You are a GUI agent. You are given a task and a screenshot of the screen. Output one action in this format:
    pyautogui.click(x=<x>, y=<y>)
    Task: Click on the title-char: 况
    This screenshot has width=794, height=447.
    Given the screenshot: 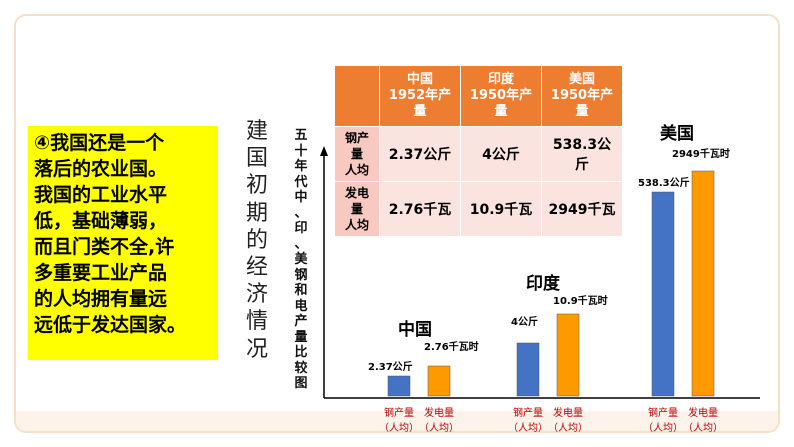 What is the action you would take?
    pyautogui.click(x=256, y=349)
    